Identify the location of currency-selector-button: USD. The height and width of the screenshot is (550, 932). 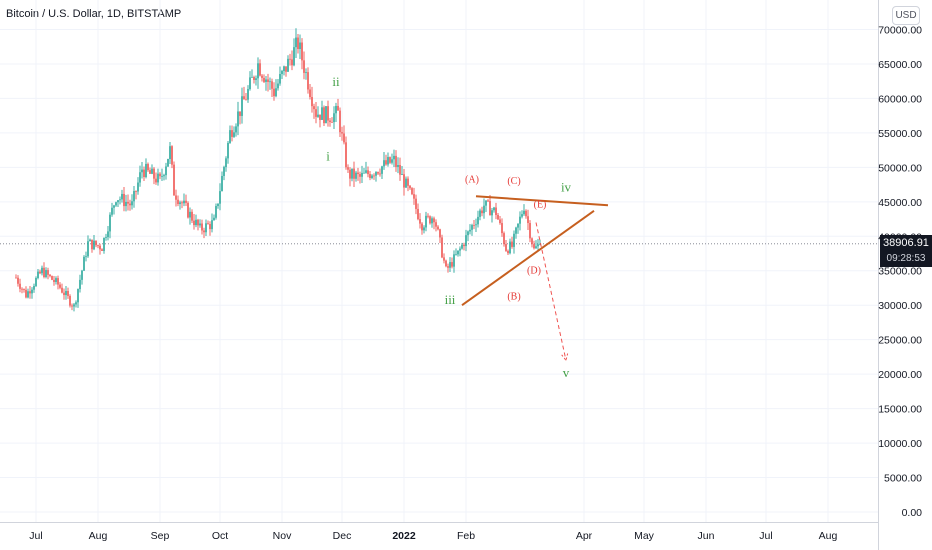
(906, 15).